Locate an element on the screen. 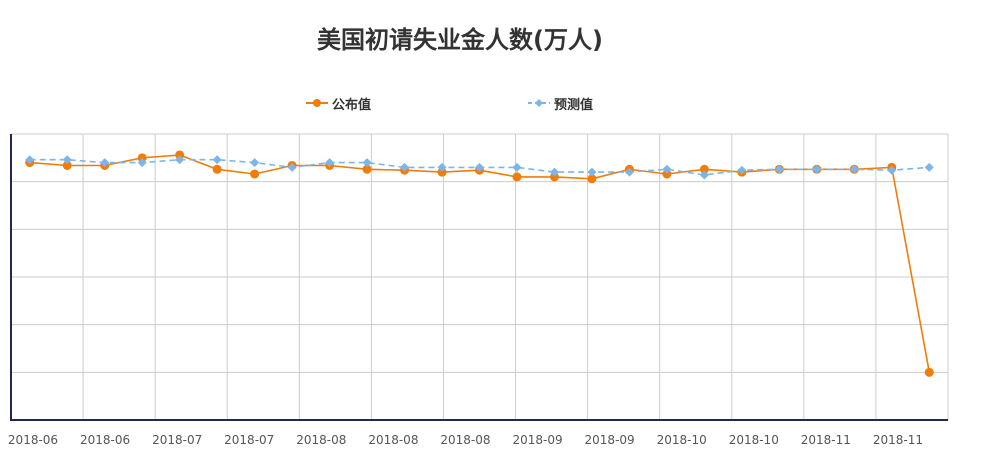  legend-item-published: 公布值 is located at coordinates (338, 103).